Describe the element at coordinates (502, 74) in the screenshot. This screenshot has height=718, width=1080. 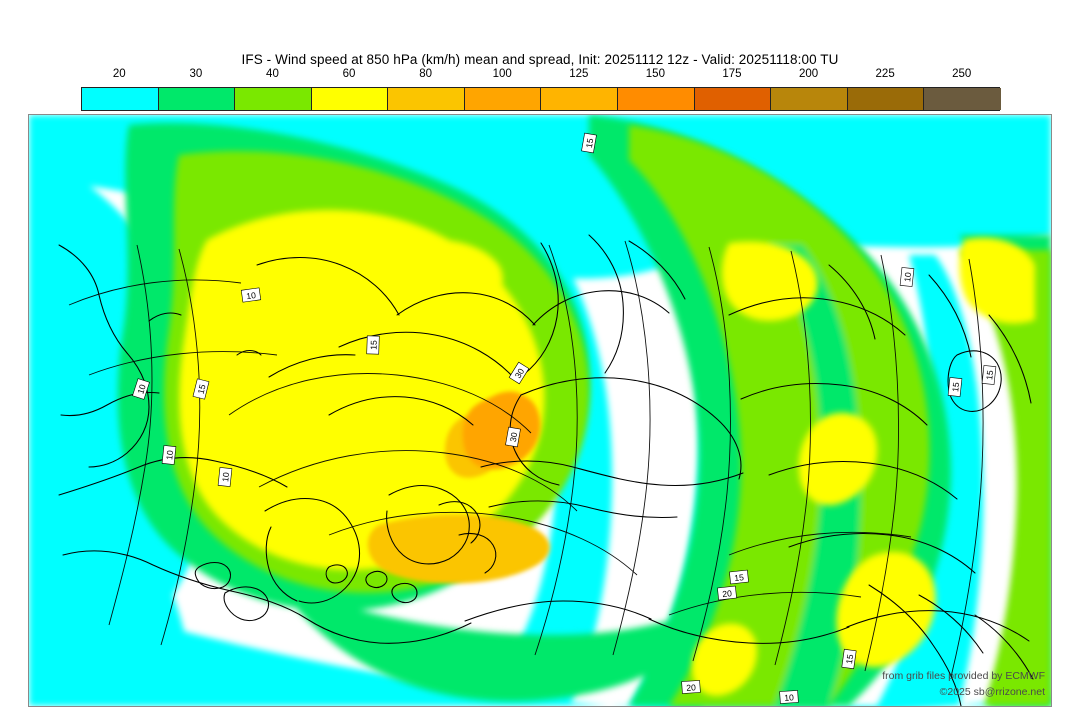
I see `colorbar-tick-100: 100` at that location.